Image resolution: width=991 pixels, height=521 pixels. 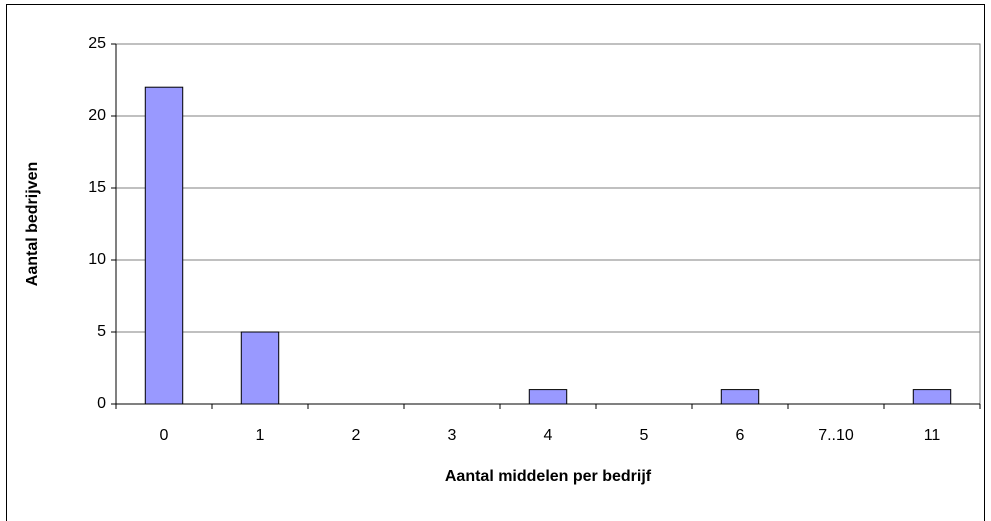 I want to click on x-axis-title: Aantal middelen per bedrijf, so click(x=548, y=476).